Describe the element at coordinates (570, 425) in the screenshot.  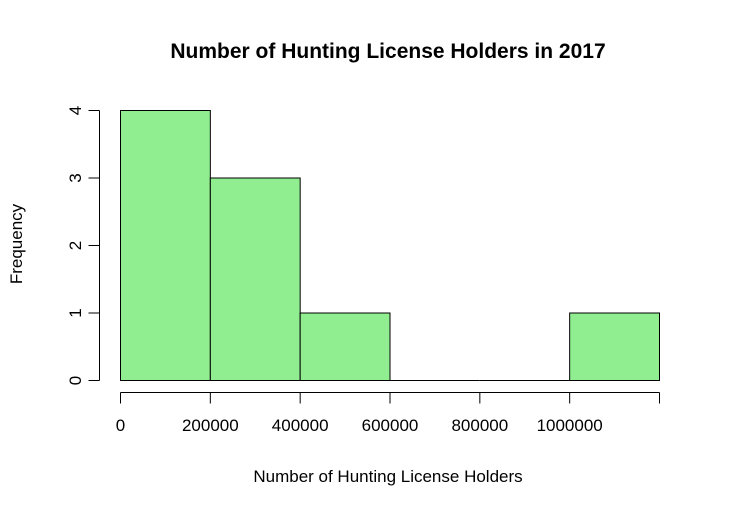
I see `x-tick-label-5: 1000000` at that location.